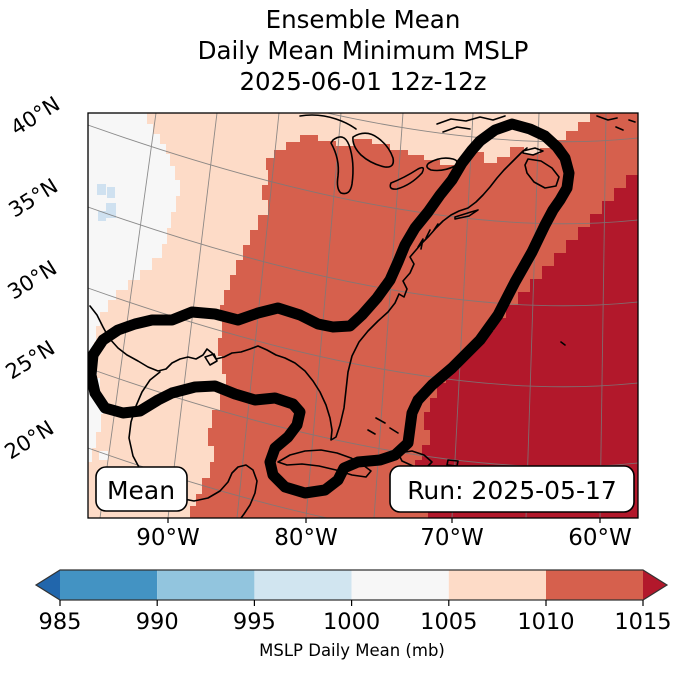  I want to click on coastline-cuba, so click(324, 463).